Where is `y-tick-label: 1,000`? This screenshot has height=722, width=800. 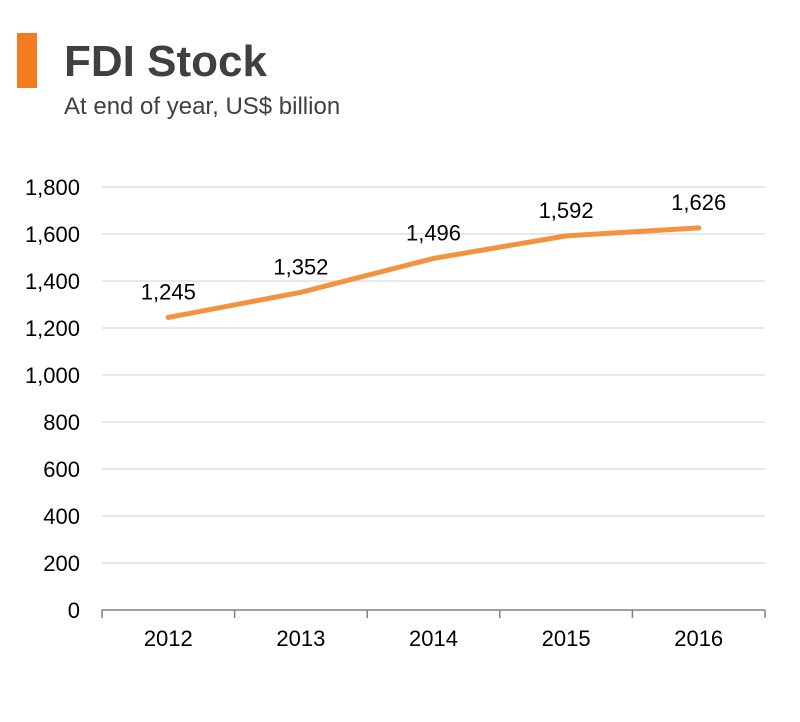 y-tick-label: 1,000 is located at coordinates (52, 375).